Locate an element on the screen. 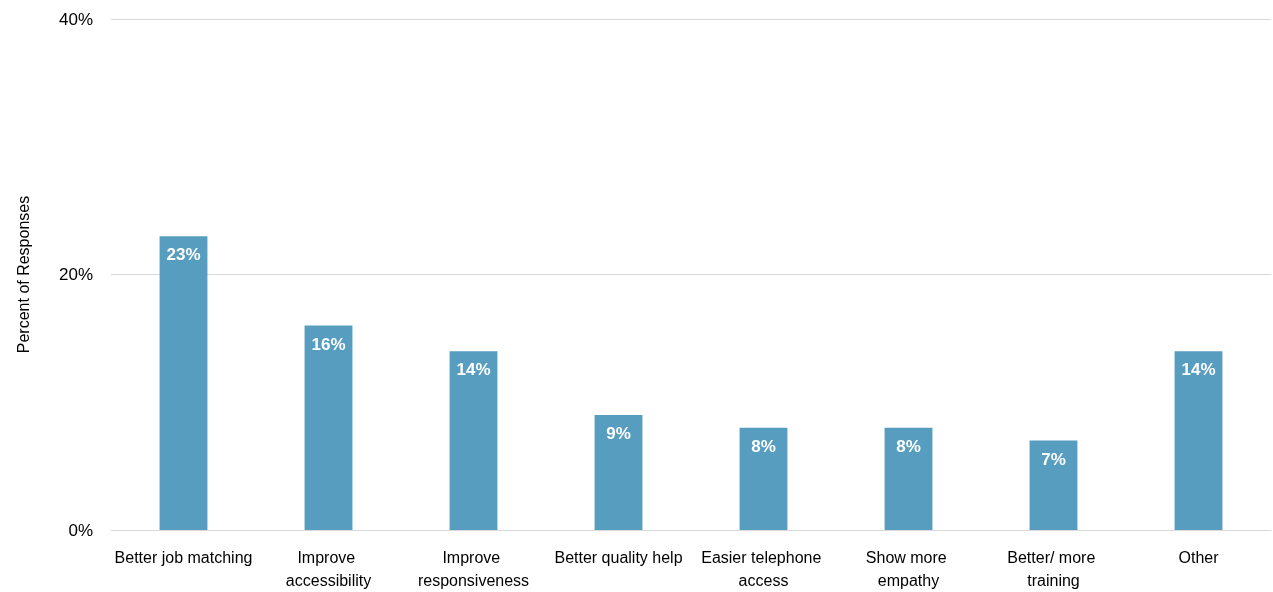 The width and height of the screenshot is (1273, 592). x-tick-label: Show more empathy is located at coordinates (908, 569).